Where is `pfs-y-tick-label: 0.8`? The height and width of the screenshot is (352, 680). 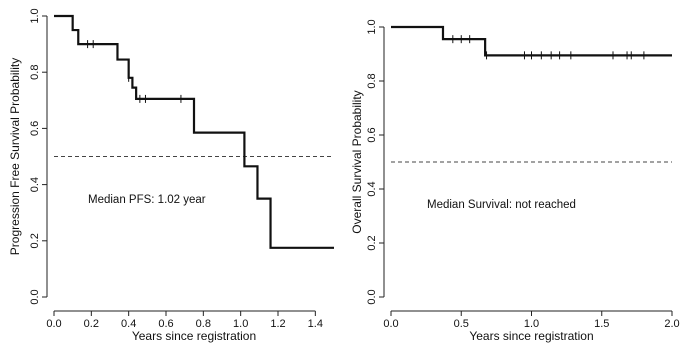 pfs-y-tick-label: 0.8 is located at coordinates (35, 72).